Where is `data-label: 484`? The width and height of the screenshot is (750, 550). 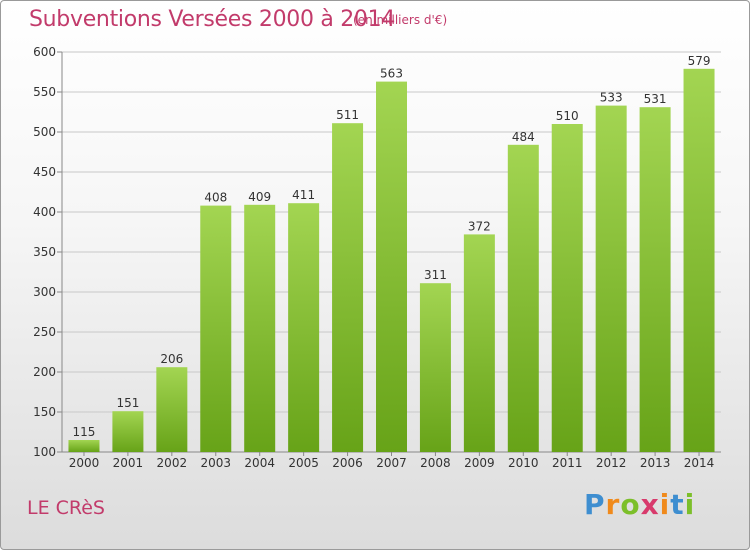 data-label: 484 is located at coordinates (523, 137).